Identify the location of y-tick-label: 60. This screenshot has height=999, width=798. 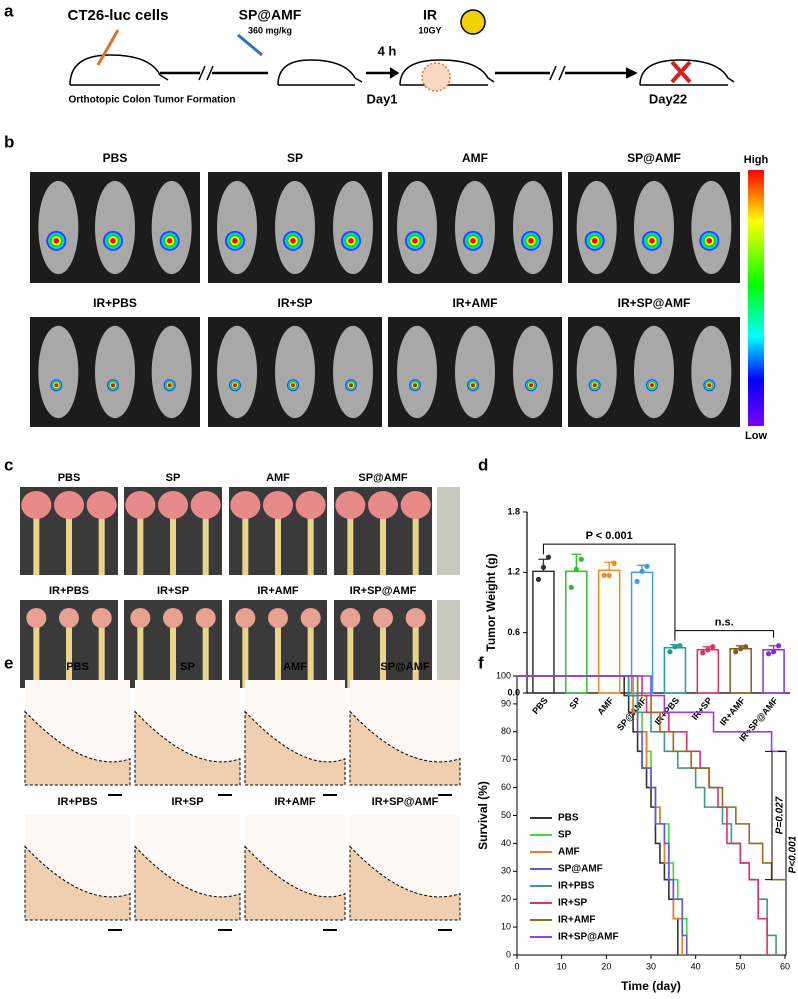
(506, 787).